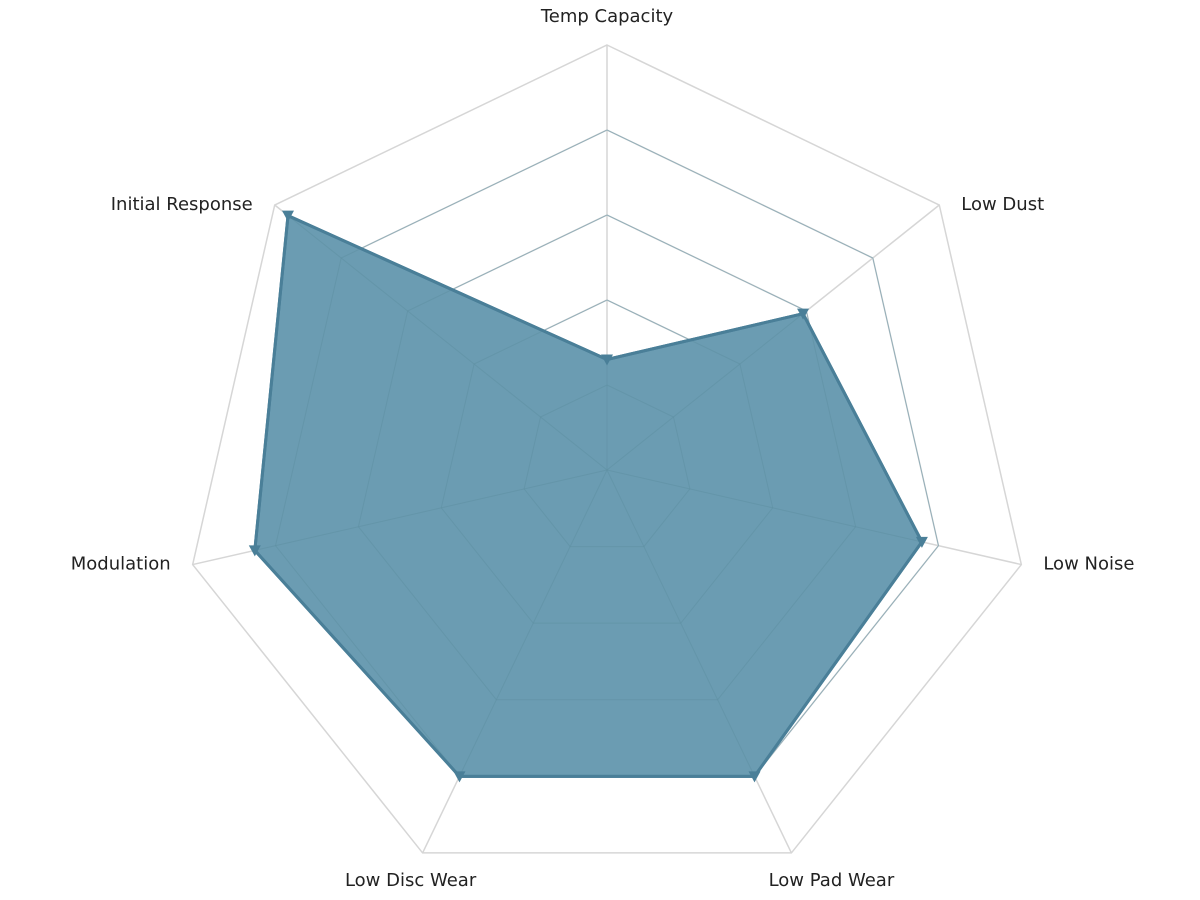 The width and height of the screenshot is (1200, 900). What do you see at coordinates (288, 216) in the screenshot?
I see `data-point-initial-response` at bounding box center [288, 216].